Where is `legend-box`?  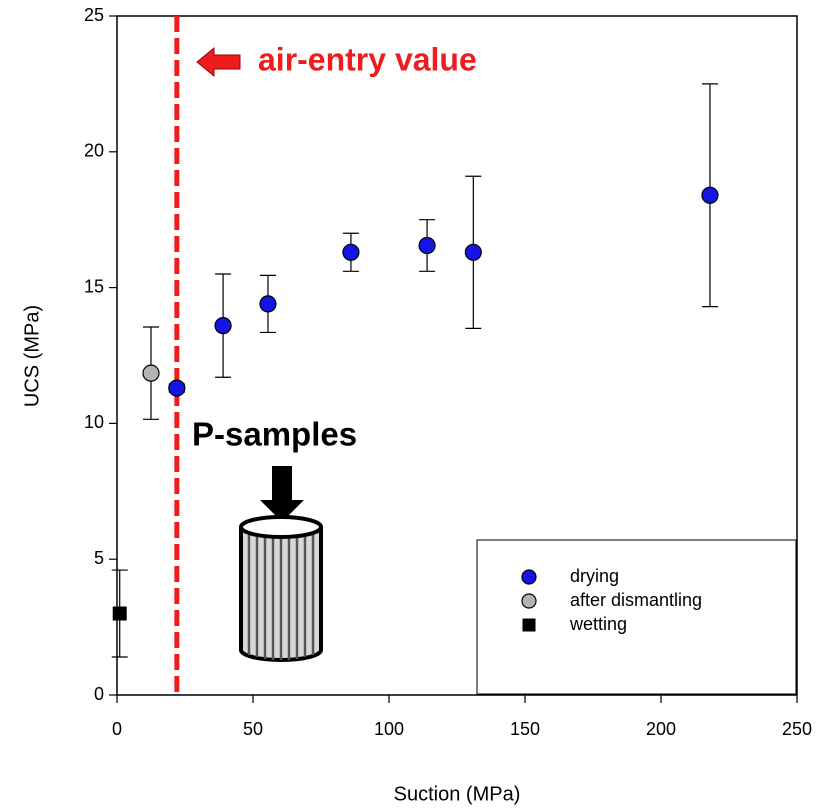 legend-box is located at coordinates (636, 617).